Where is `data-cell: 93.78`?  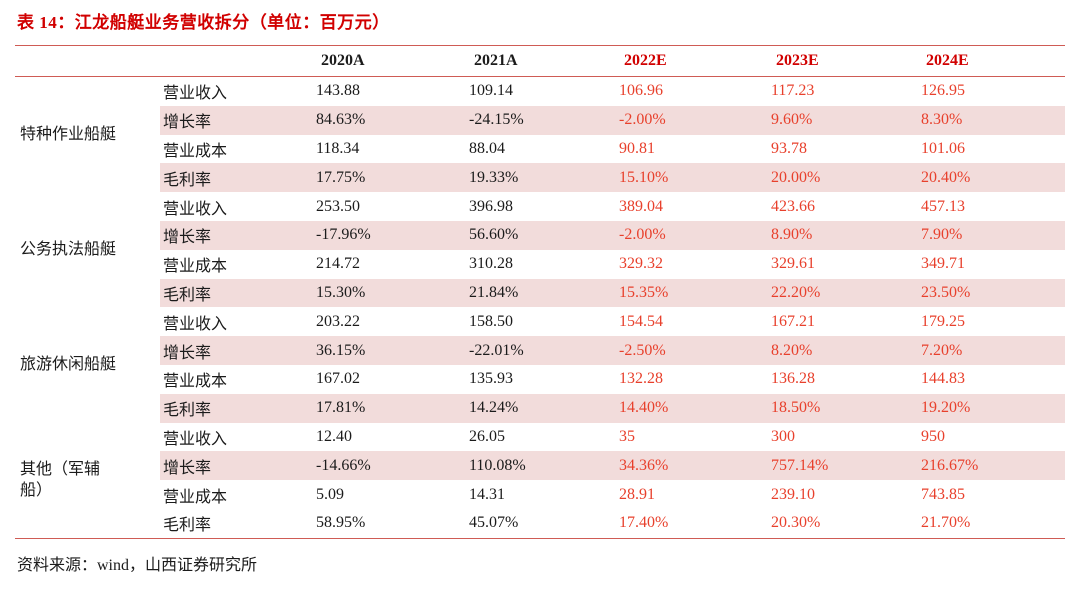
data-cell: 93.78 is located at coordinates (789, 148).